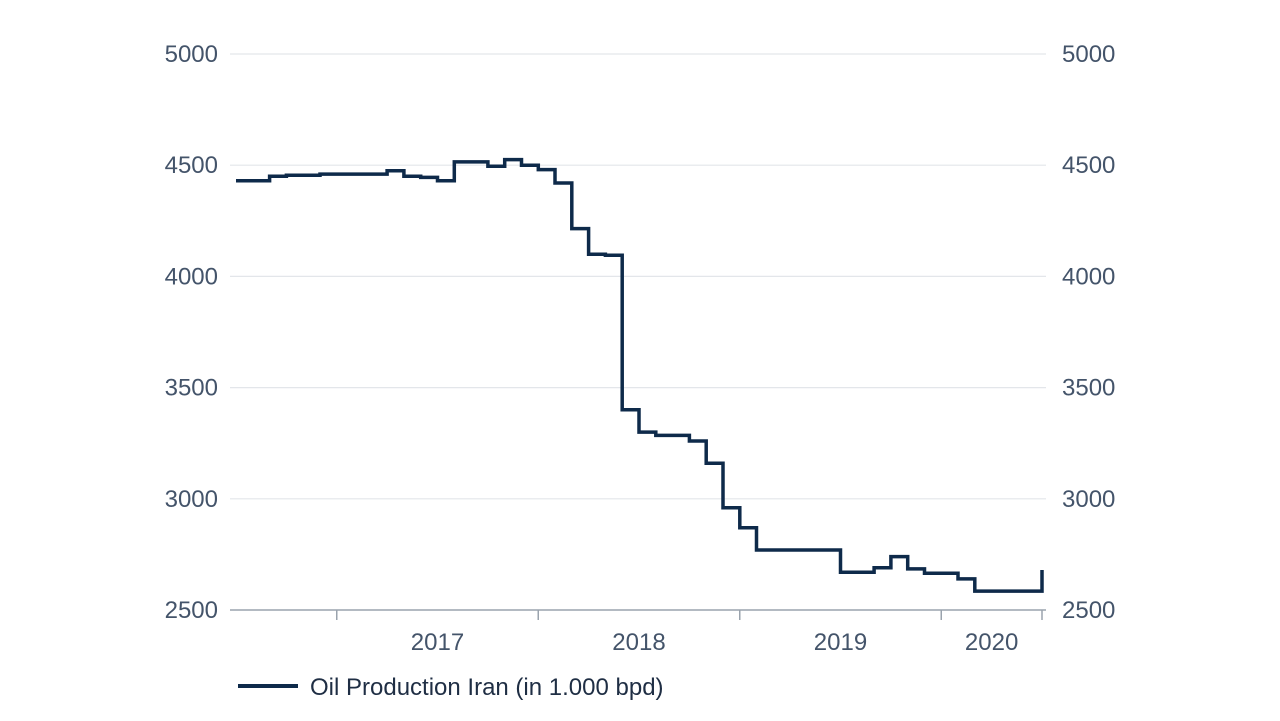  I want to click on y-tick-label: 5000, so click(191, 54).